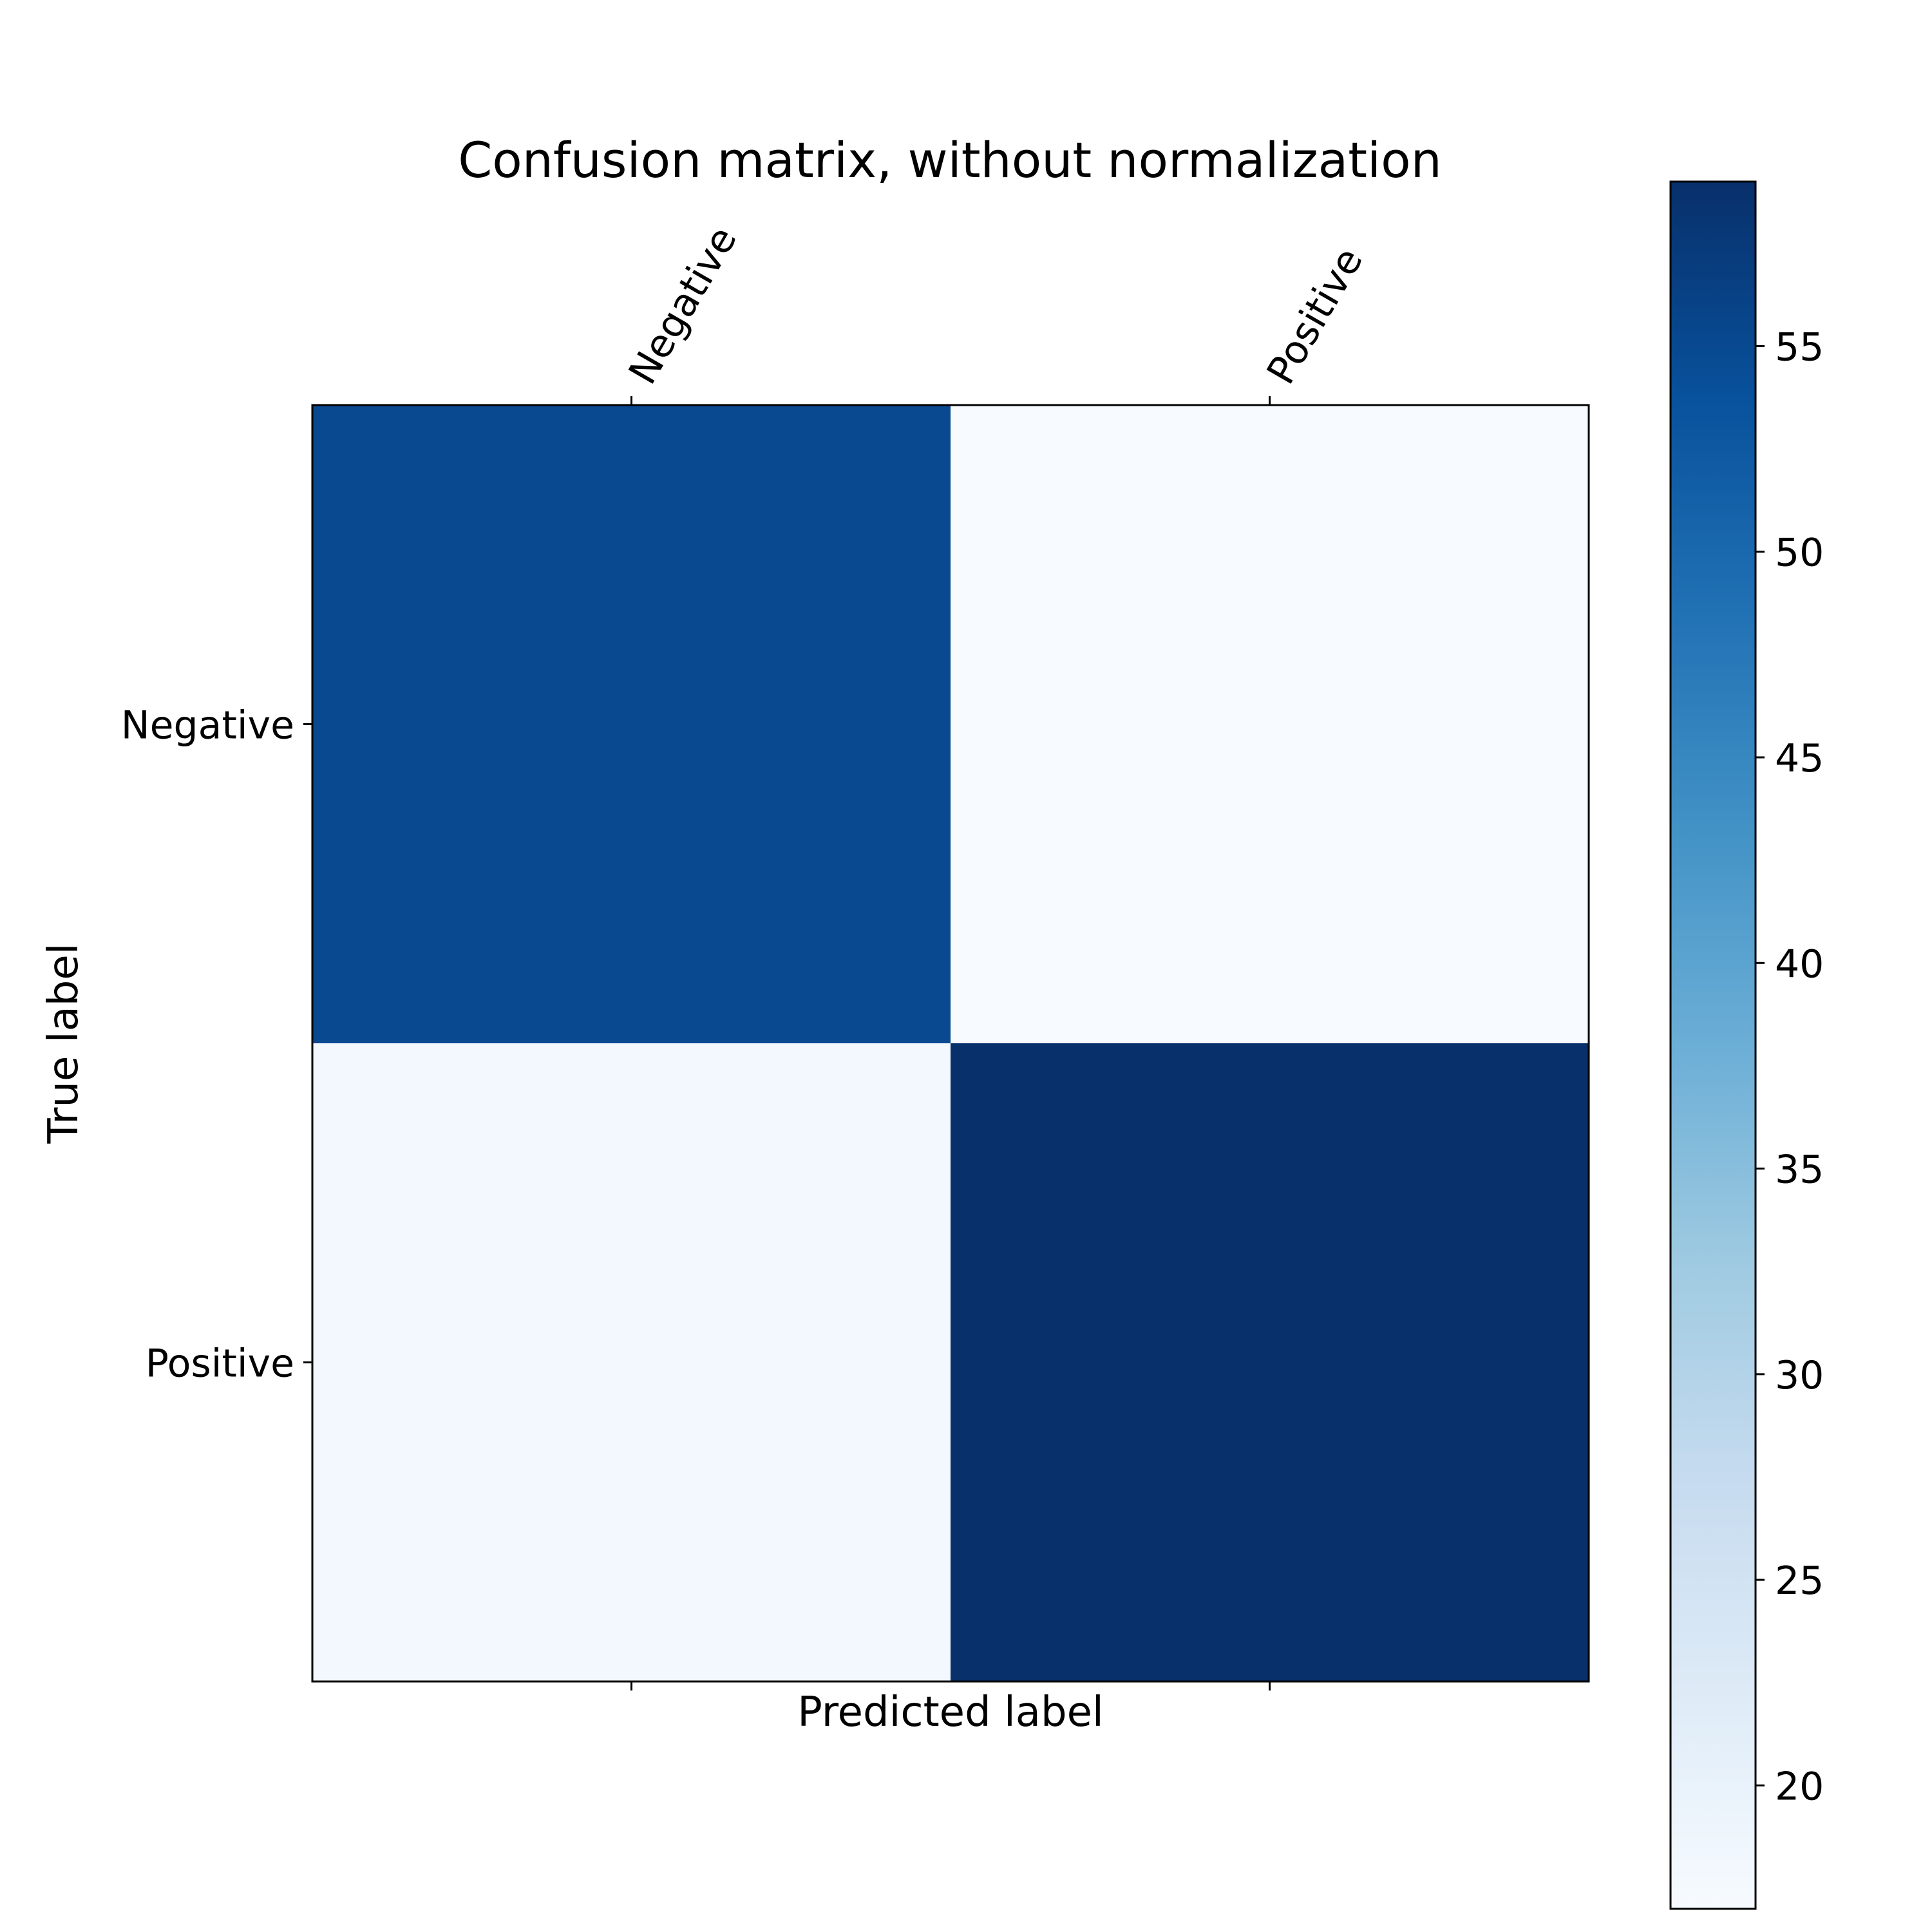 This screenshot has width=1932, height=1932. What do you see at coordinates (64, 1043) in the screenshot?
I see `y-axis-label: True label` at bounding box center [64, 1043].